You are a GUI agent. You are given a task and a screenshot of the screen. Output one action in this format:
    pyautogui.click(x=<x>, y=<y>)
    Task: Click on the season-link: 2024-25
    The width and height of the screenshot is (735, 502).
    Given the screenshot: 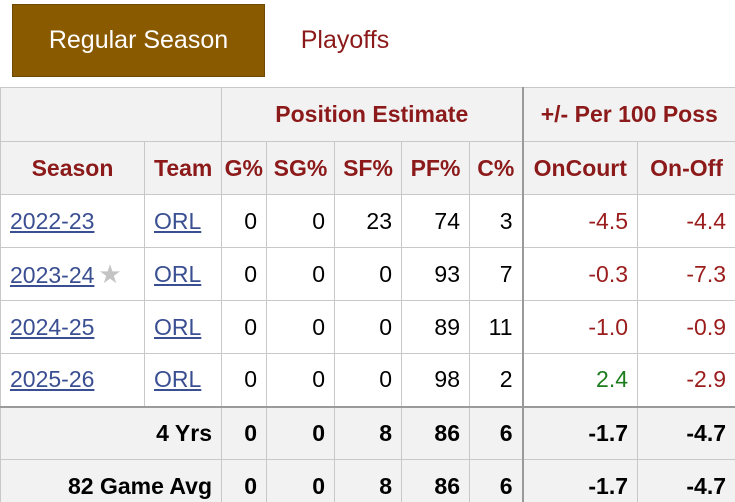 What is the action you would take?
    pyautogui.click(x=52, y=326)
    